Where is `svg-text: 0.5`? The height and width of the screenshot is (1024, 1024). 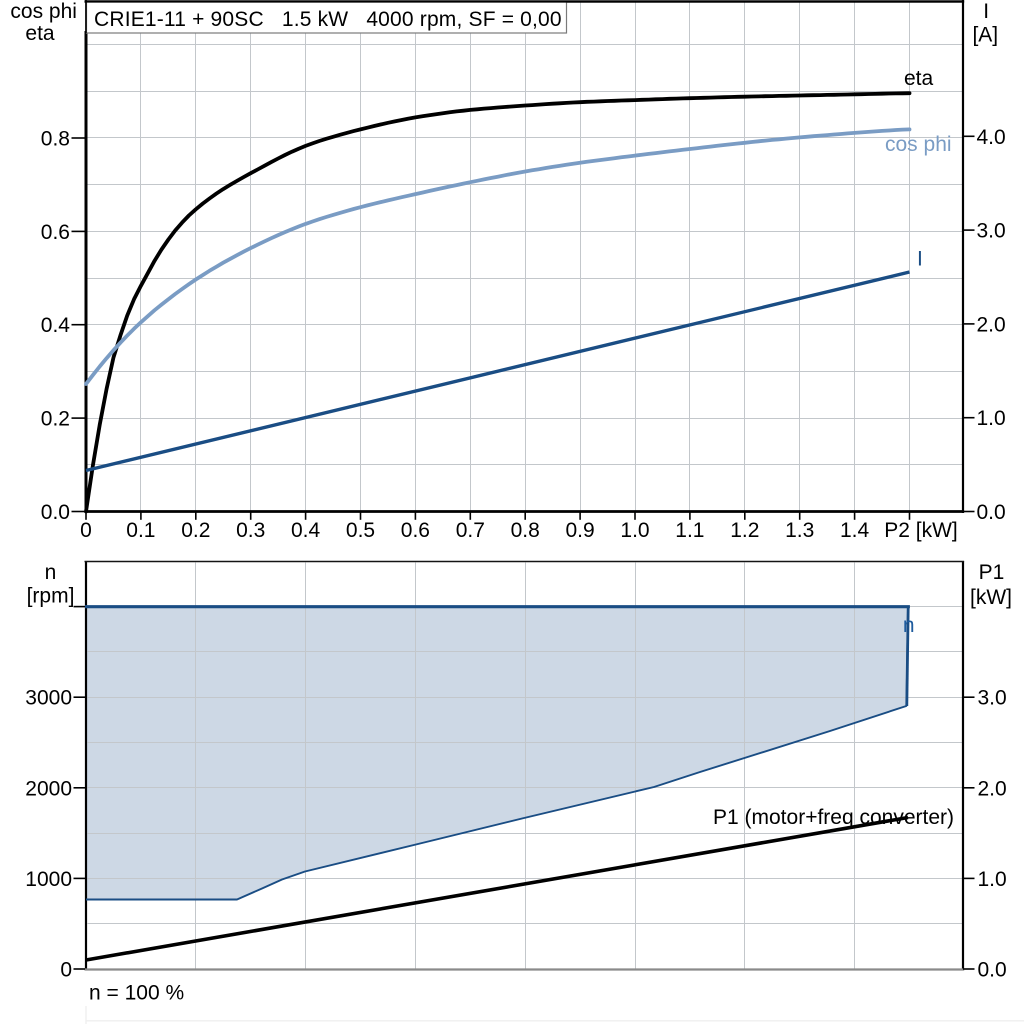 svg-text: 0.5 is located at coordinates (360, 530).